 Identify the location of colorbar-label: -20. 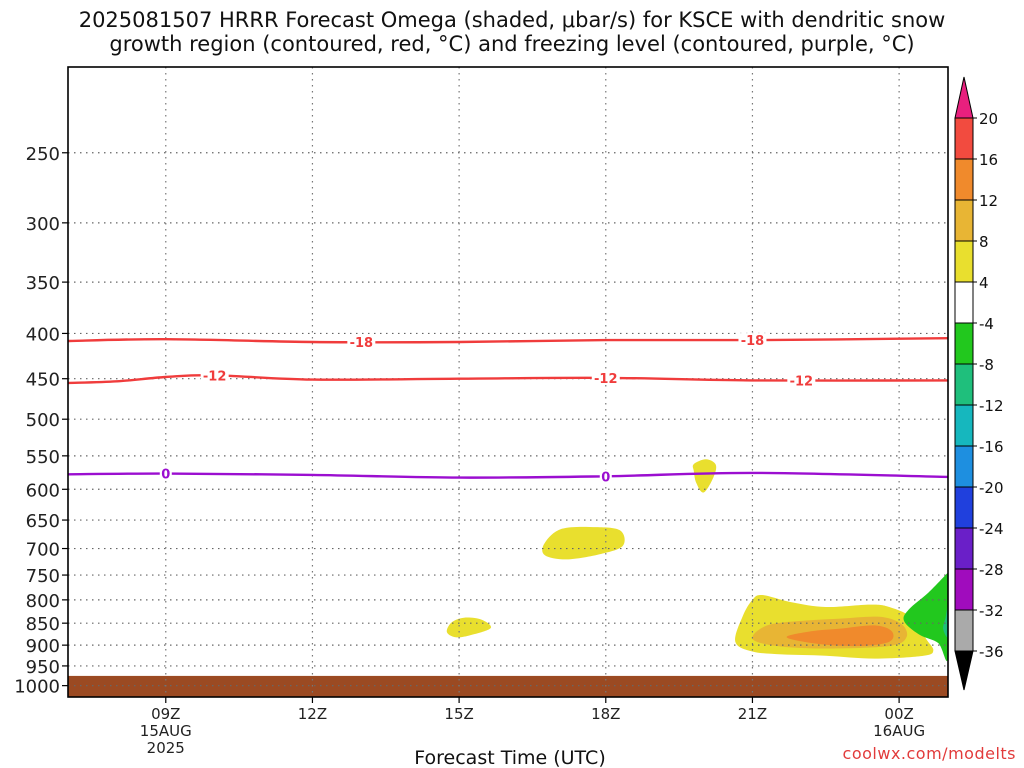
(991, 488).